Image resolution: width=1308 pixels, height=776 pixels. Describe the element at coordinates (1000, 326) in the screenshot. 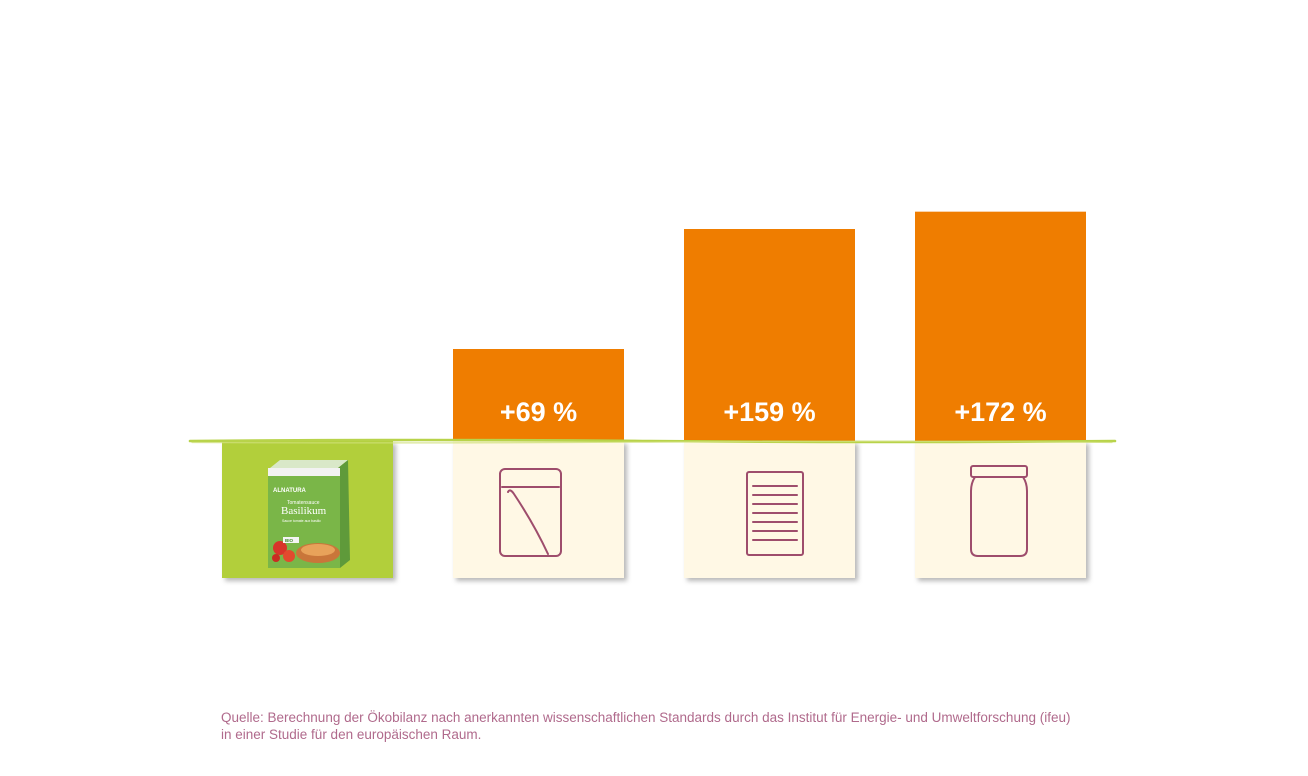

I see `bar-glass-jar` at that location.